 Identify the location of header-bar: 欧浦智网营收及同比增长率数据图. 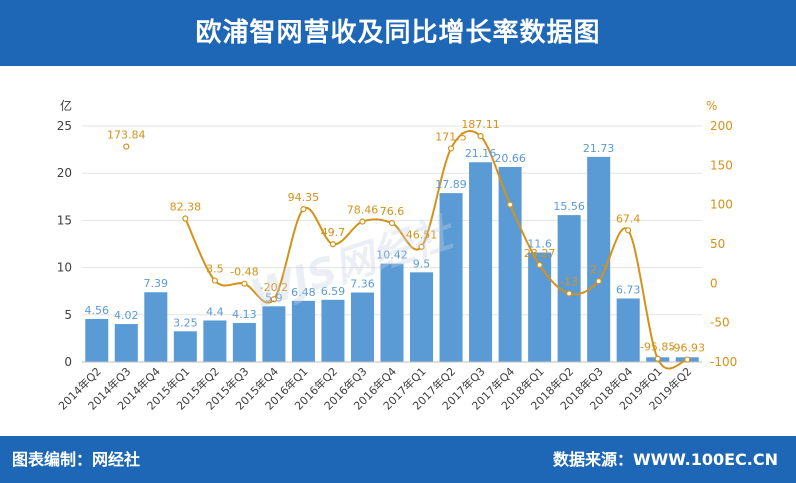
(398, 33).